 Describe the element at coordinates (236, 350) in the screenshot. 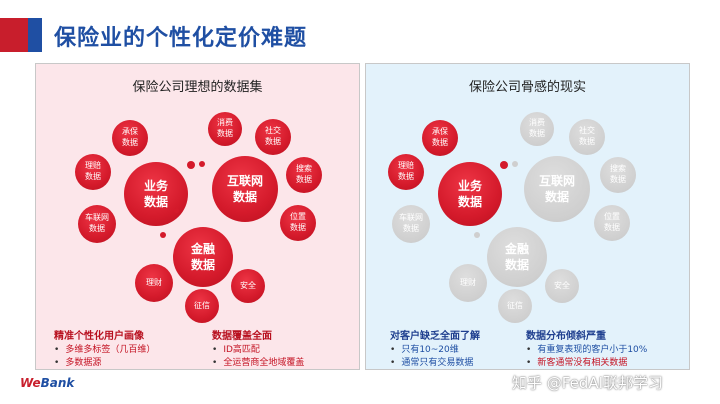

I see `note-item: • ID高匹配` at that location.